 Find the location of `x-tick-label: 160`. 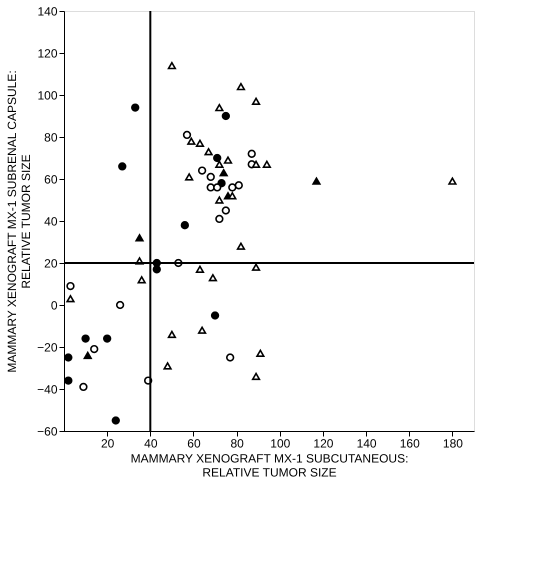

x-tick-label: 160 is located at coordinates (410, 443).